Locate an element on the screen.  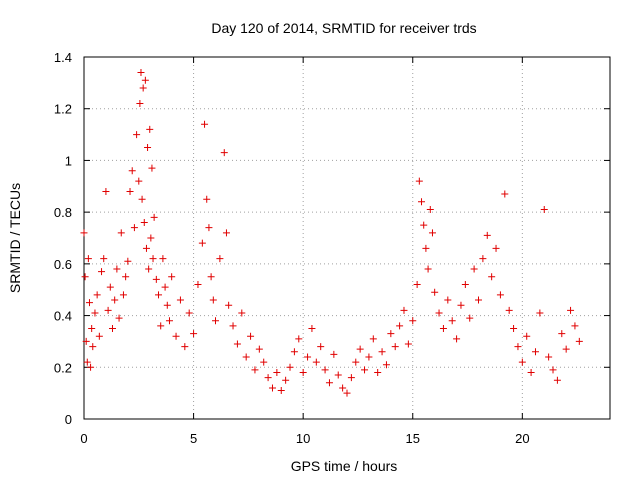
y-tick-label: 0.6 is located at coordinates (63, 264).